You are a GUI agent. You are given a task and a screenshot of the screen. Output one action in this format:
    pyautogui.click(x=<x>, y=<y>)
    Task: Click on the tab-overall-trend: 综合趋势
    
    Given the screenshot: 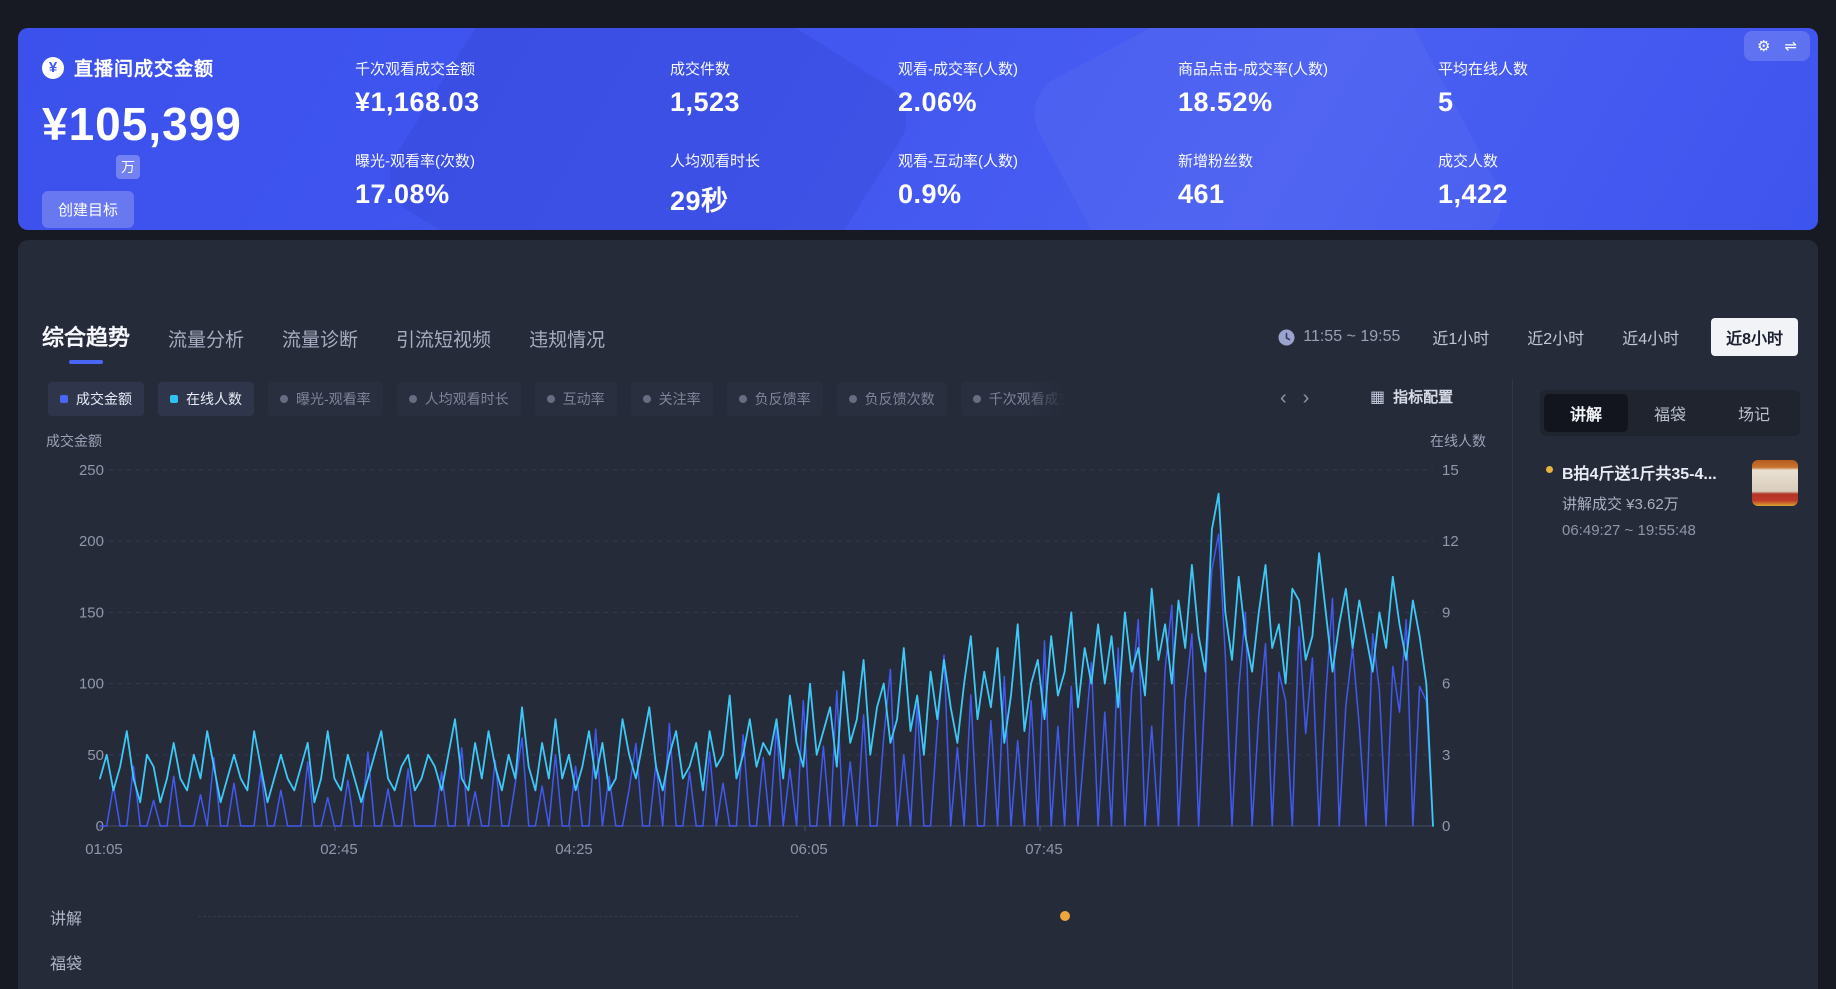 What is the action you would take?
    pyautogui.click(x=86, y=342)
    